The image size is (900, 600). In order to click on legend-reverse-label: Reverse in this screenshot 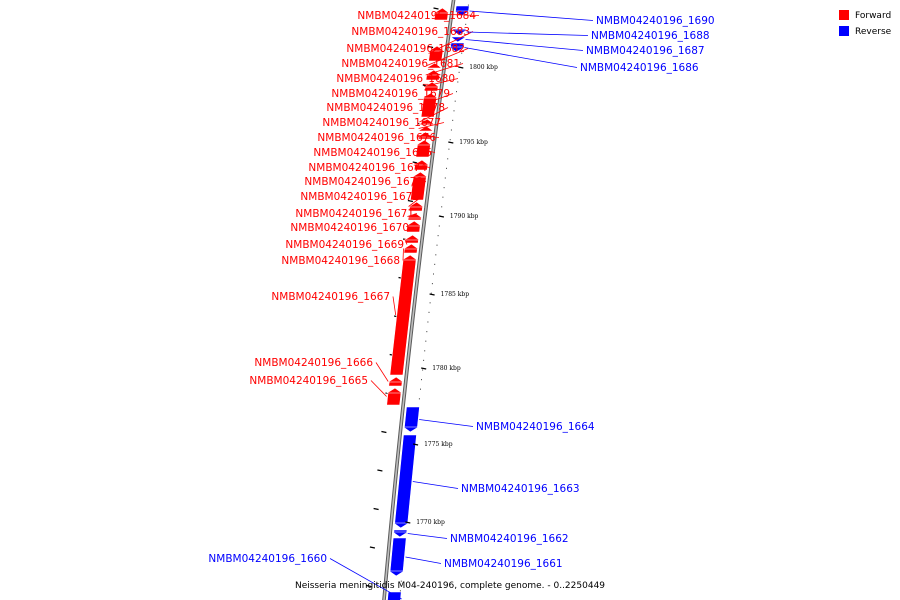, I will do `click(873, 32)`.